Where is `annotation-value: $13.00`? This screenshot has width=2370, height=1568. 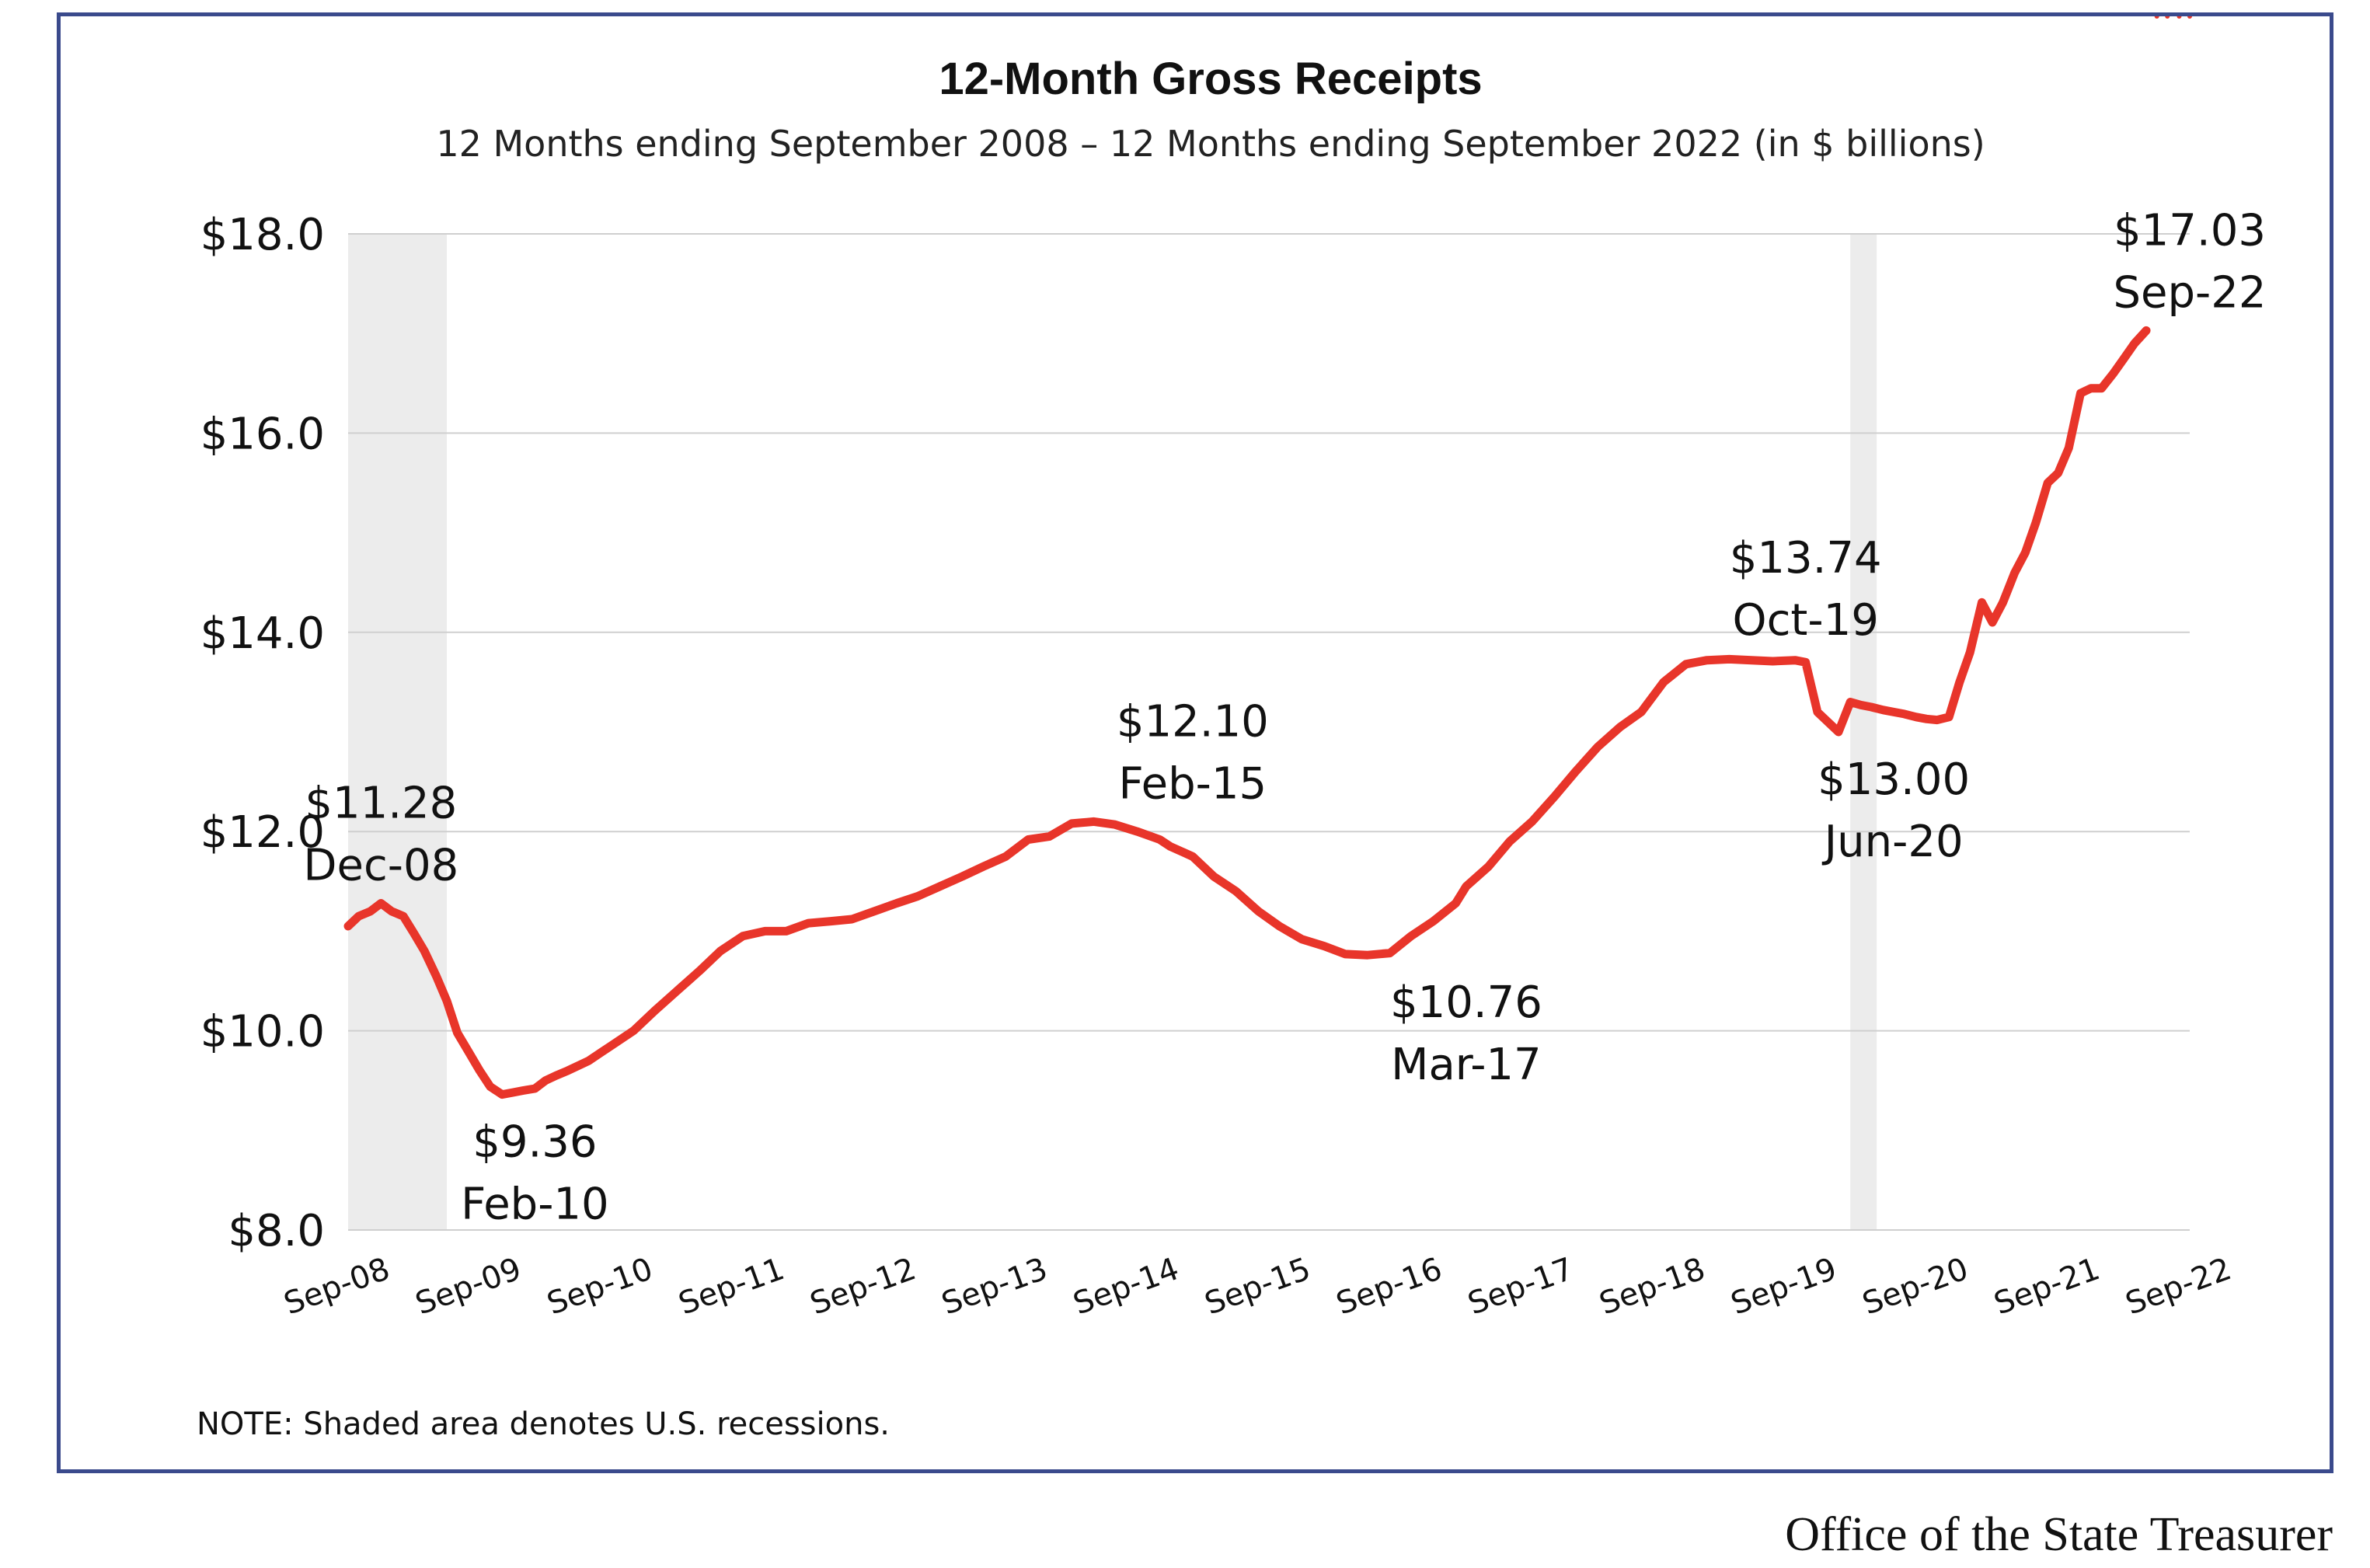
annotation-value: $13.00 is located at coordinates (1894, 779).